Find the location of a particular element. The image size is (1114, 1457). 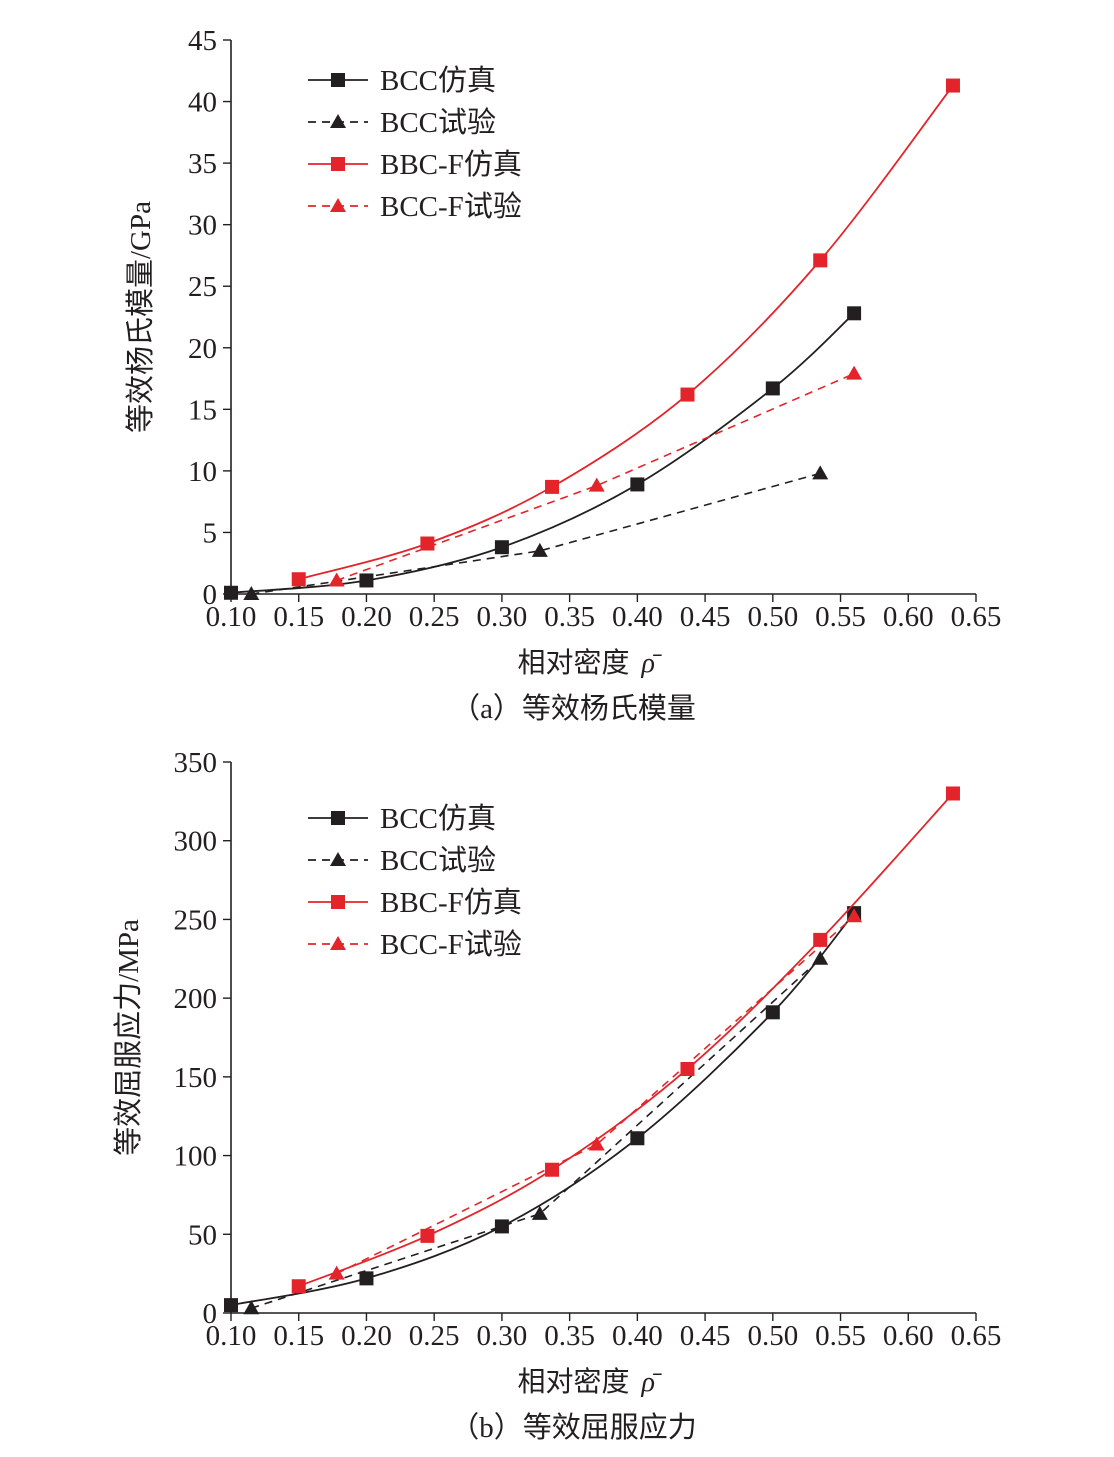

figure-caption: （a）等效杨氏模量 is located at coordinates (573, 708).